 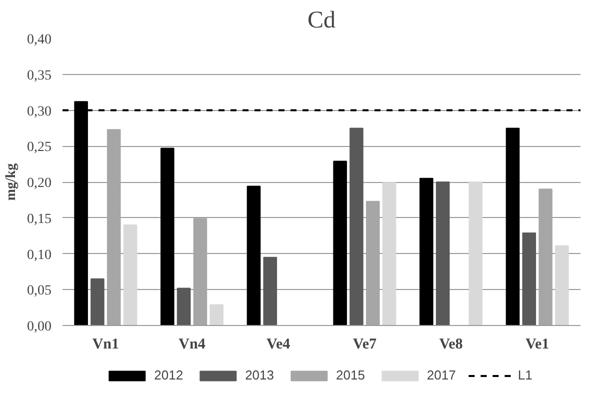 What do you see at coordinates (538, 344) in the screenshot?
I see `x-tick-label: Ve1` at bounding box center [538, 344].